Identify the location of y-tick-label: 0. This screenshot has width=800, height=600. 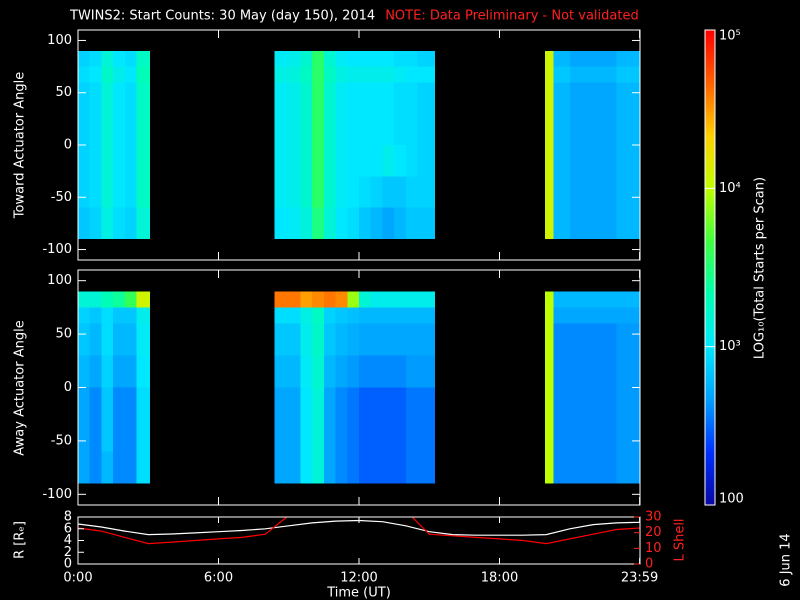
(68, 564).